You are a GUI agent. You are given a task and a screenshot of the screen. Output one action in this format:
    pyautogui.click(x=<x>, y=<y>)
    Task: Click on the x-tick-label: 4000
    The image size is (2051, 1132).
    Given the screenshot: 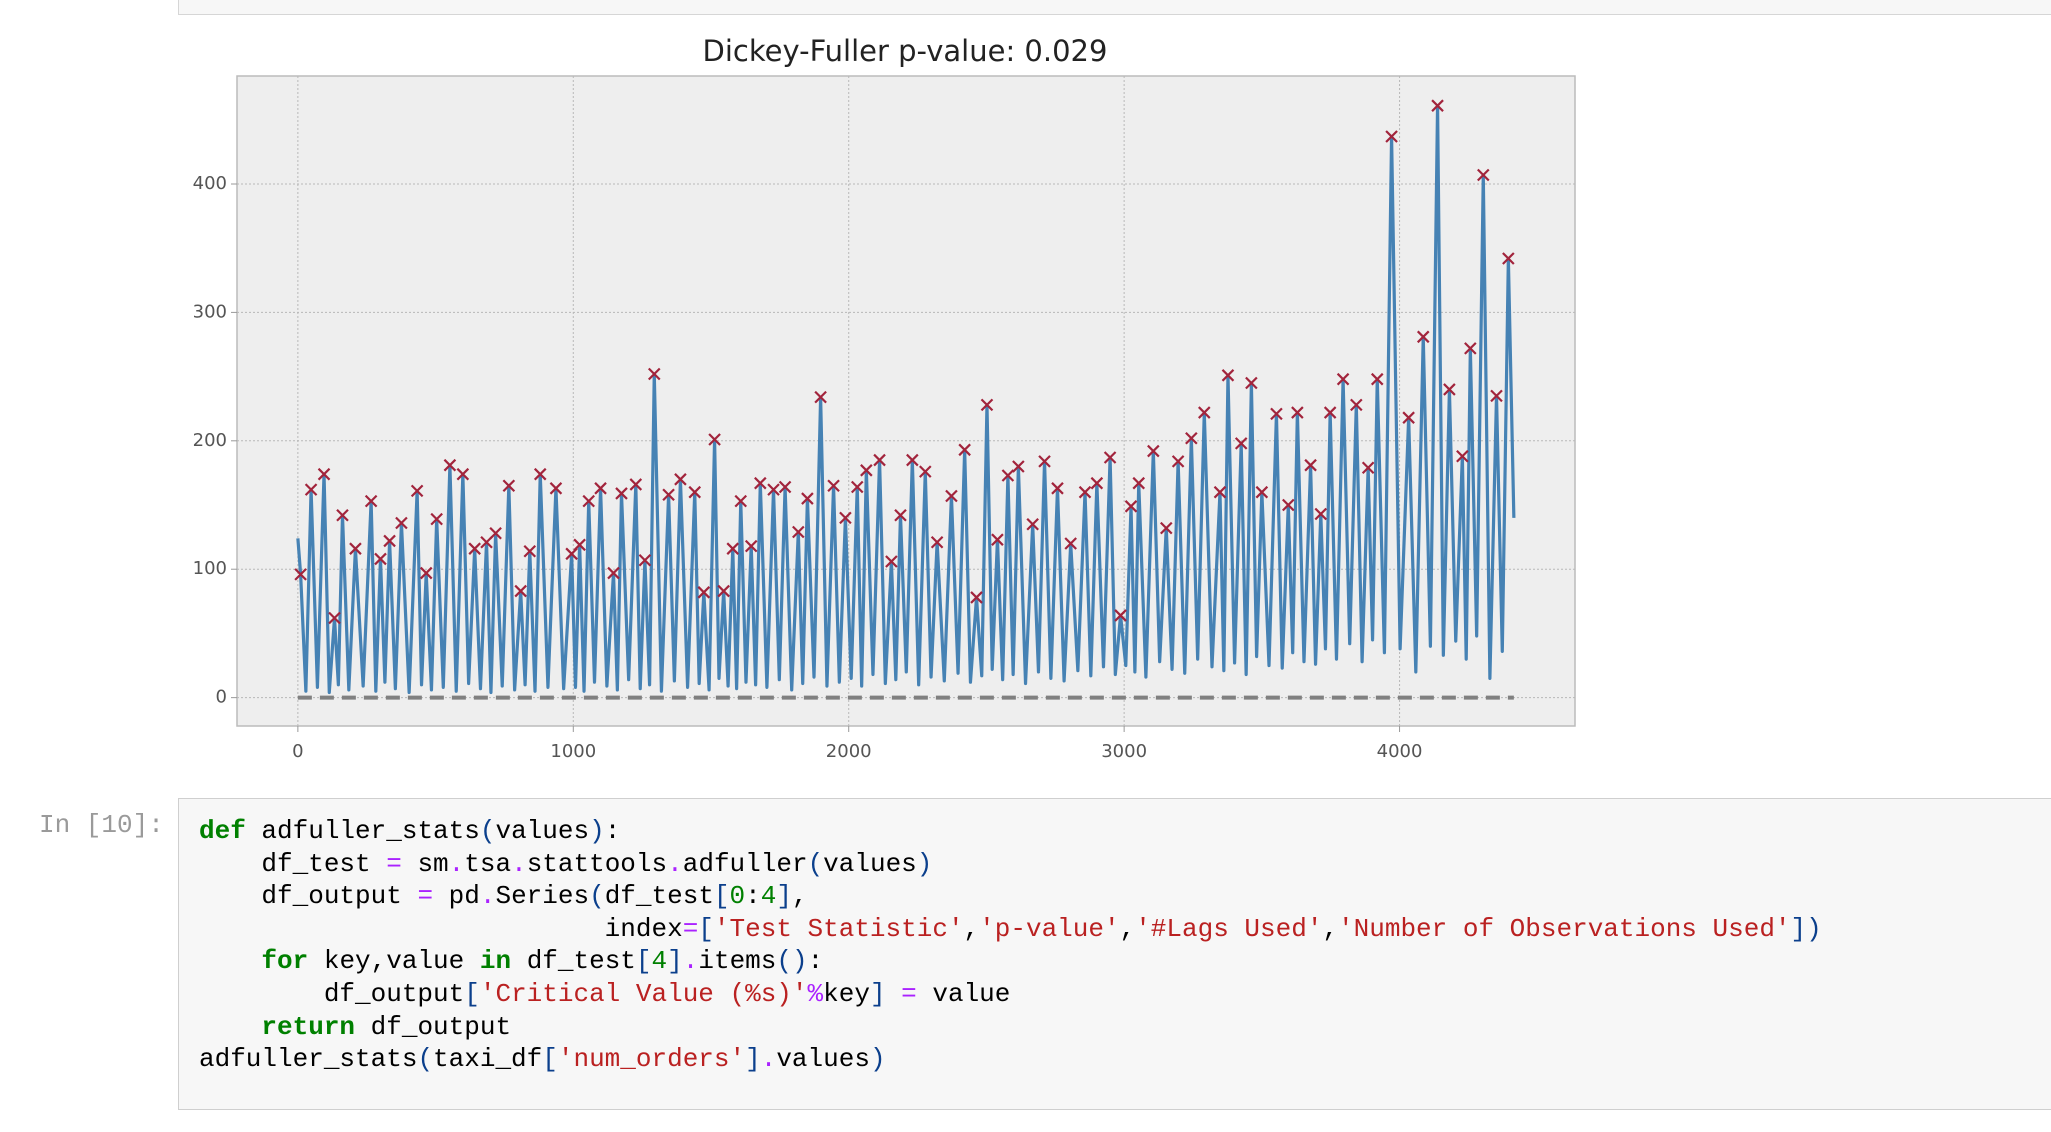 What is the action you would take?
    pyautogui.click(x=1400, y=751)
    